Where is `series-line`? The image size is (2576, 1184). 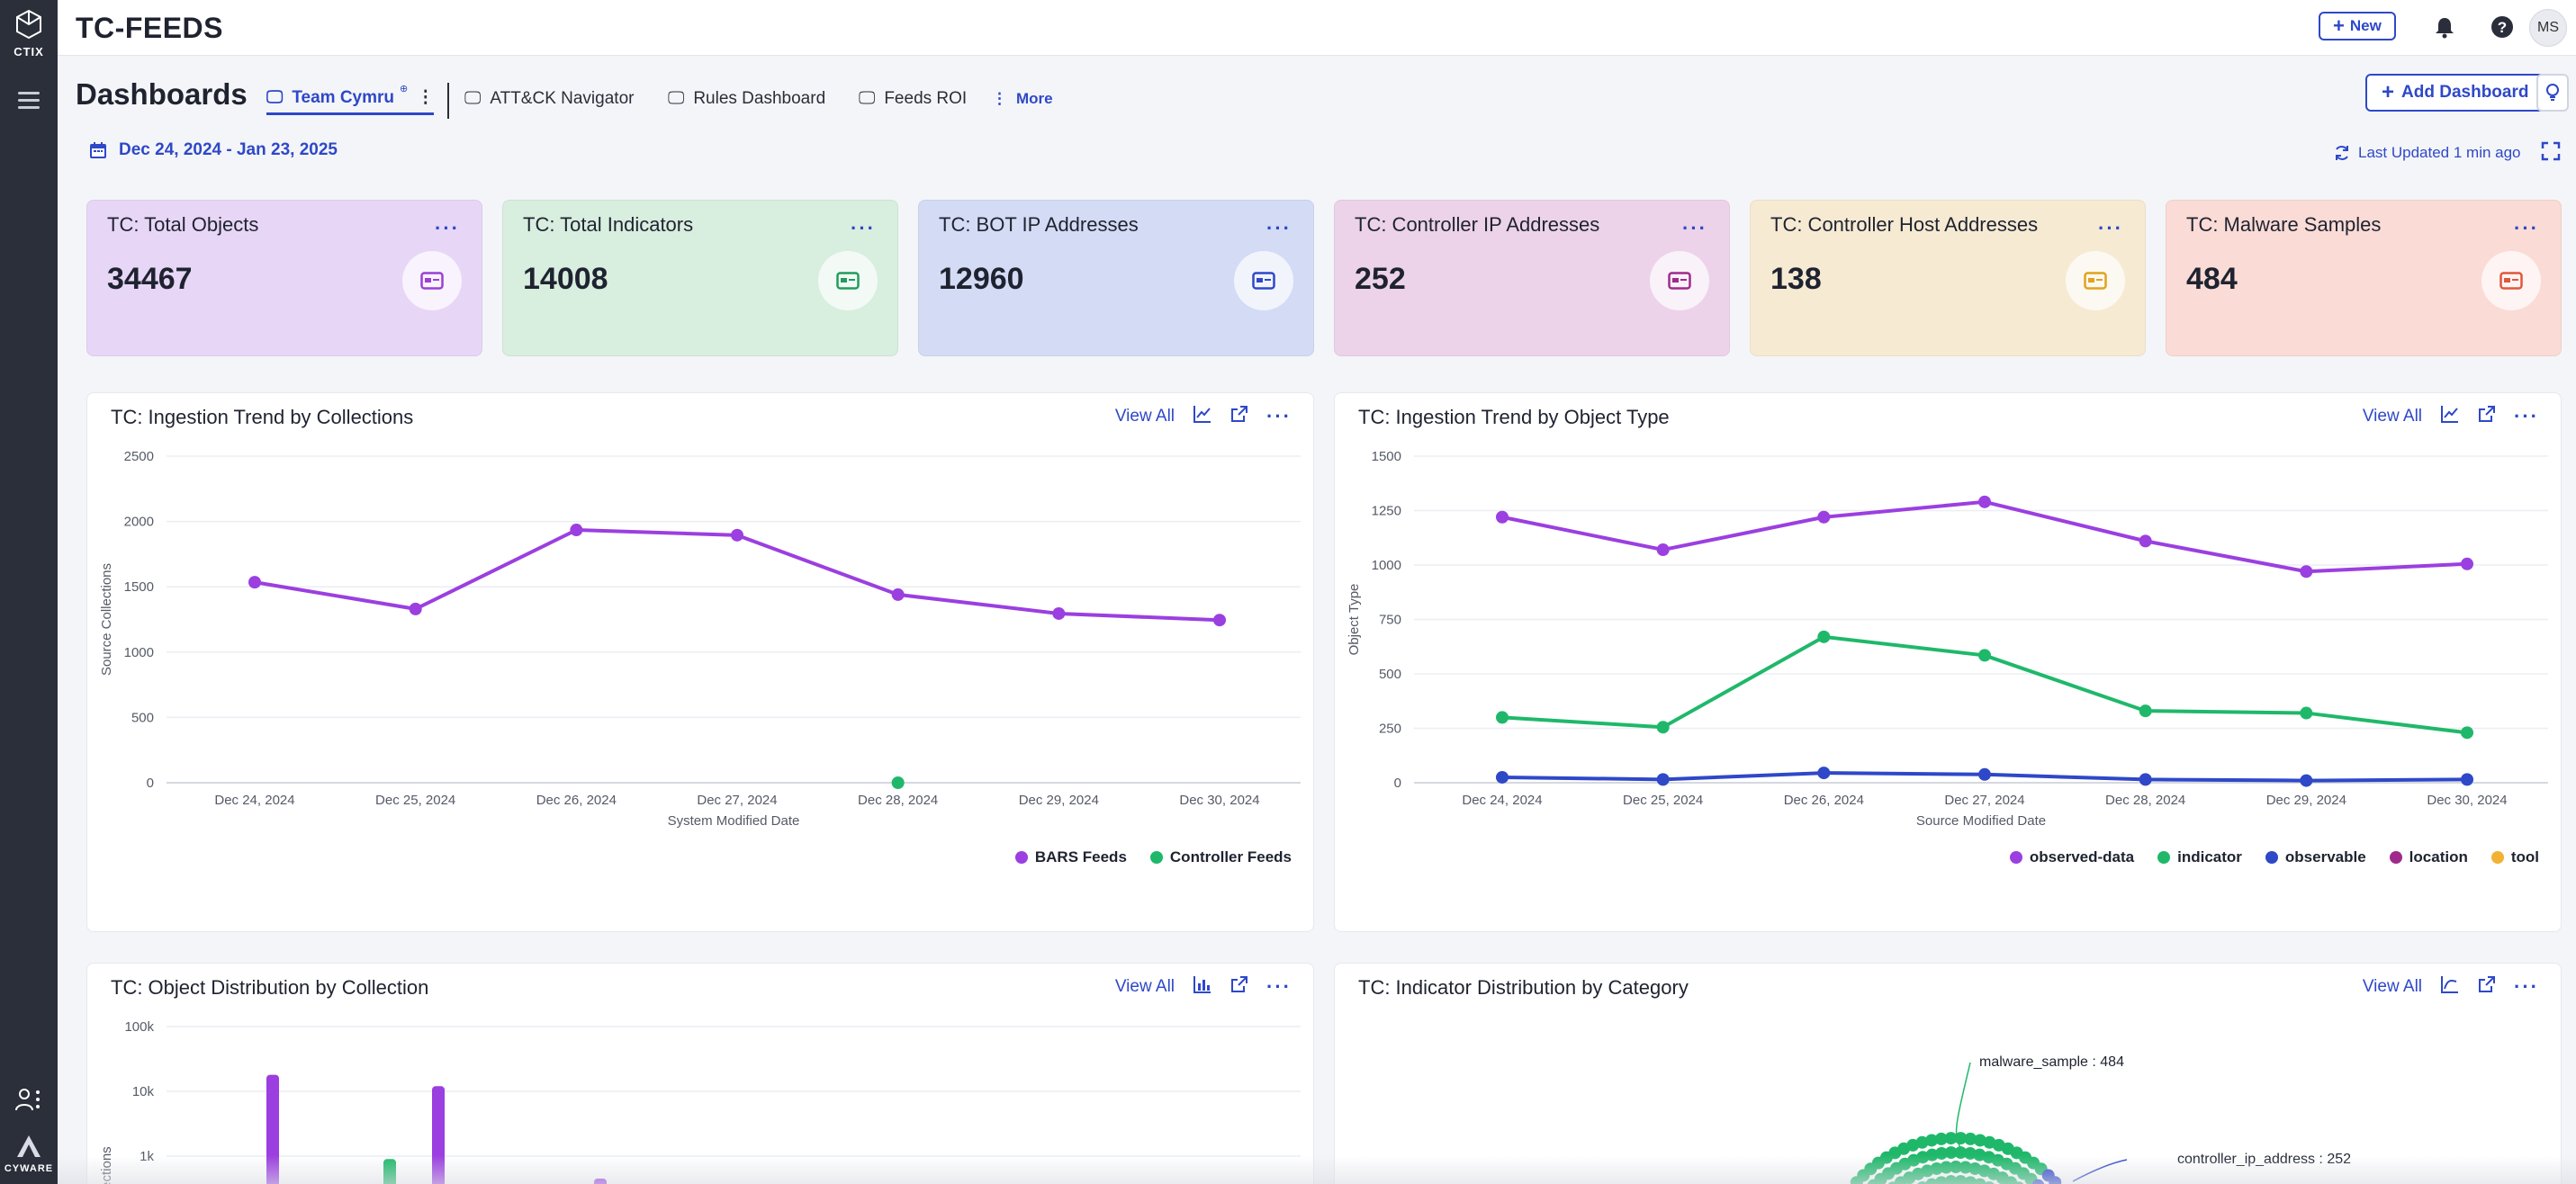
series-line is located at coordinates (737, 575).